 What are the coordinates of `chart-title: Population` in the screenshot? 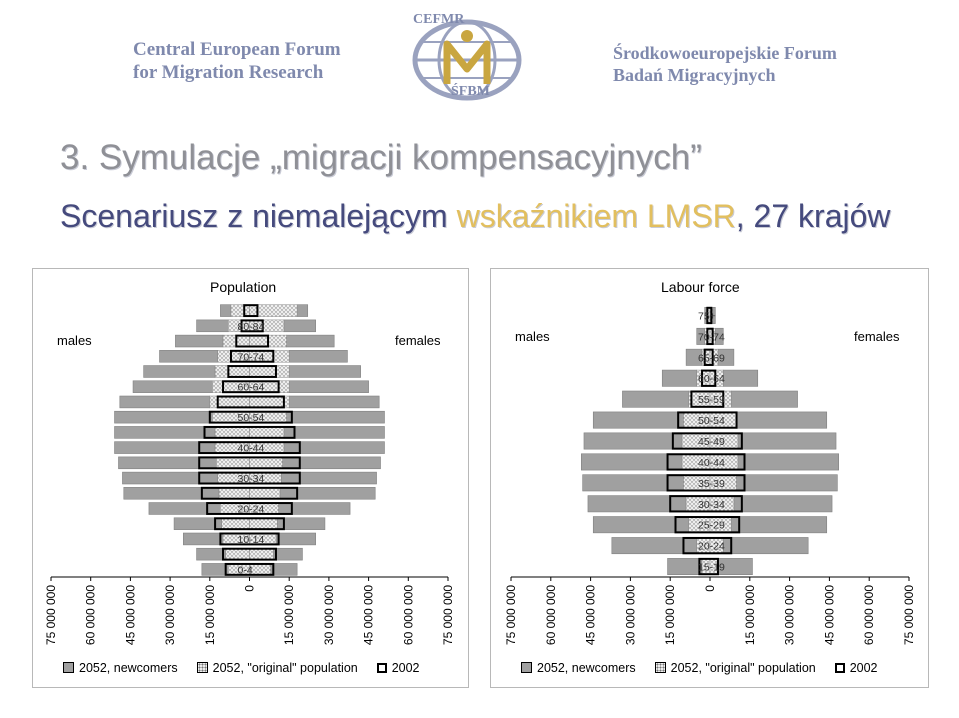 It's located at (243, 287).